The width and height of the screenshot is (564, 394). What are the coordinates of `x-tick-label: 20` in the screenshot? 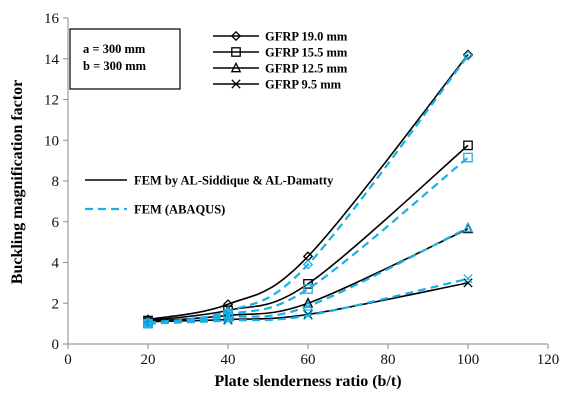 It's located at (148, 360).